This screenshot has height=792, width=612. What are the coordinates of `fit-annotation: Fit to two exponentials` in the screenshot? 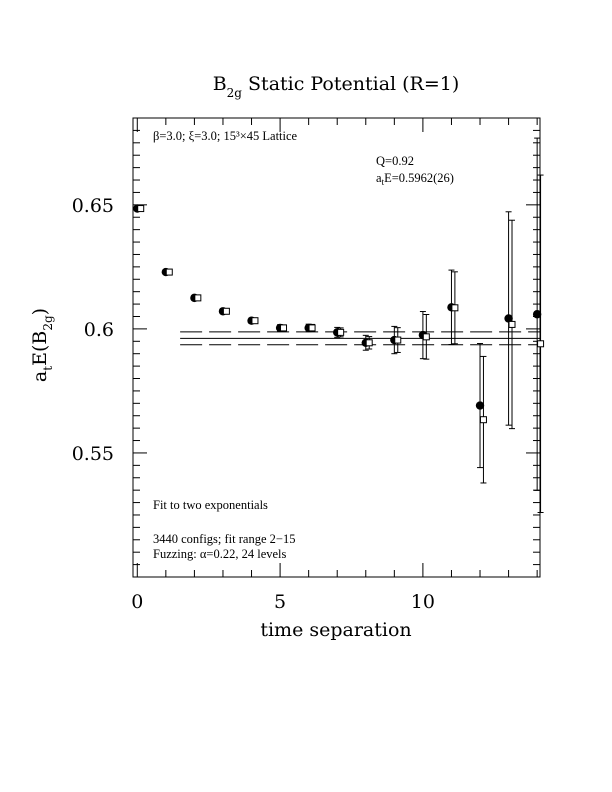 It's located at (210, 505).